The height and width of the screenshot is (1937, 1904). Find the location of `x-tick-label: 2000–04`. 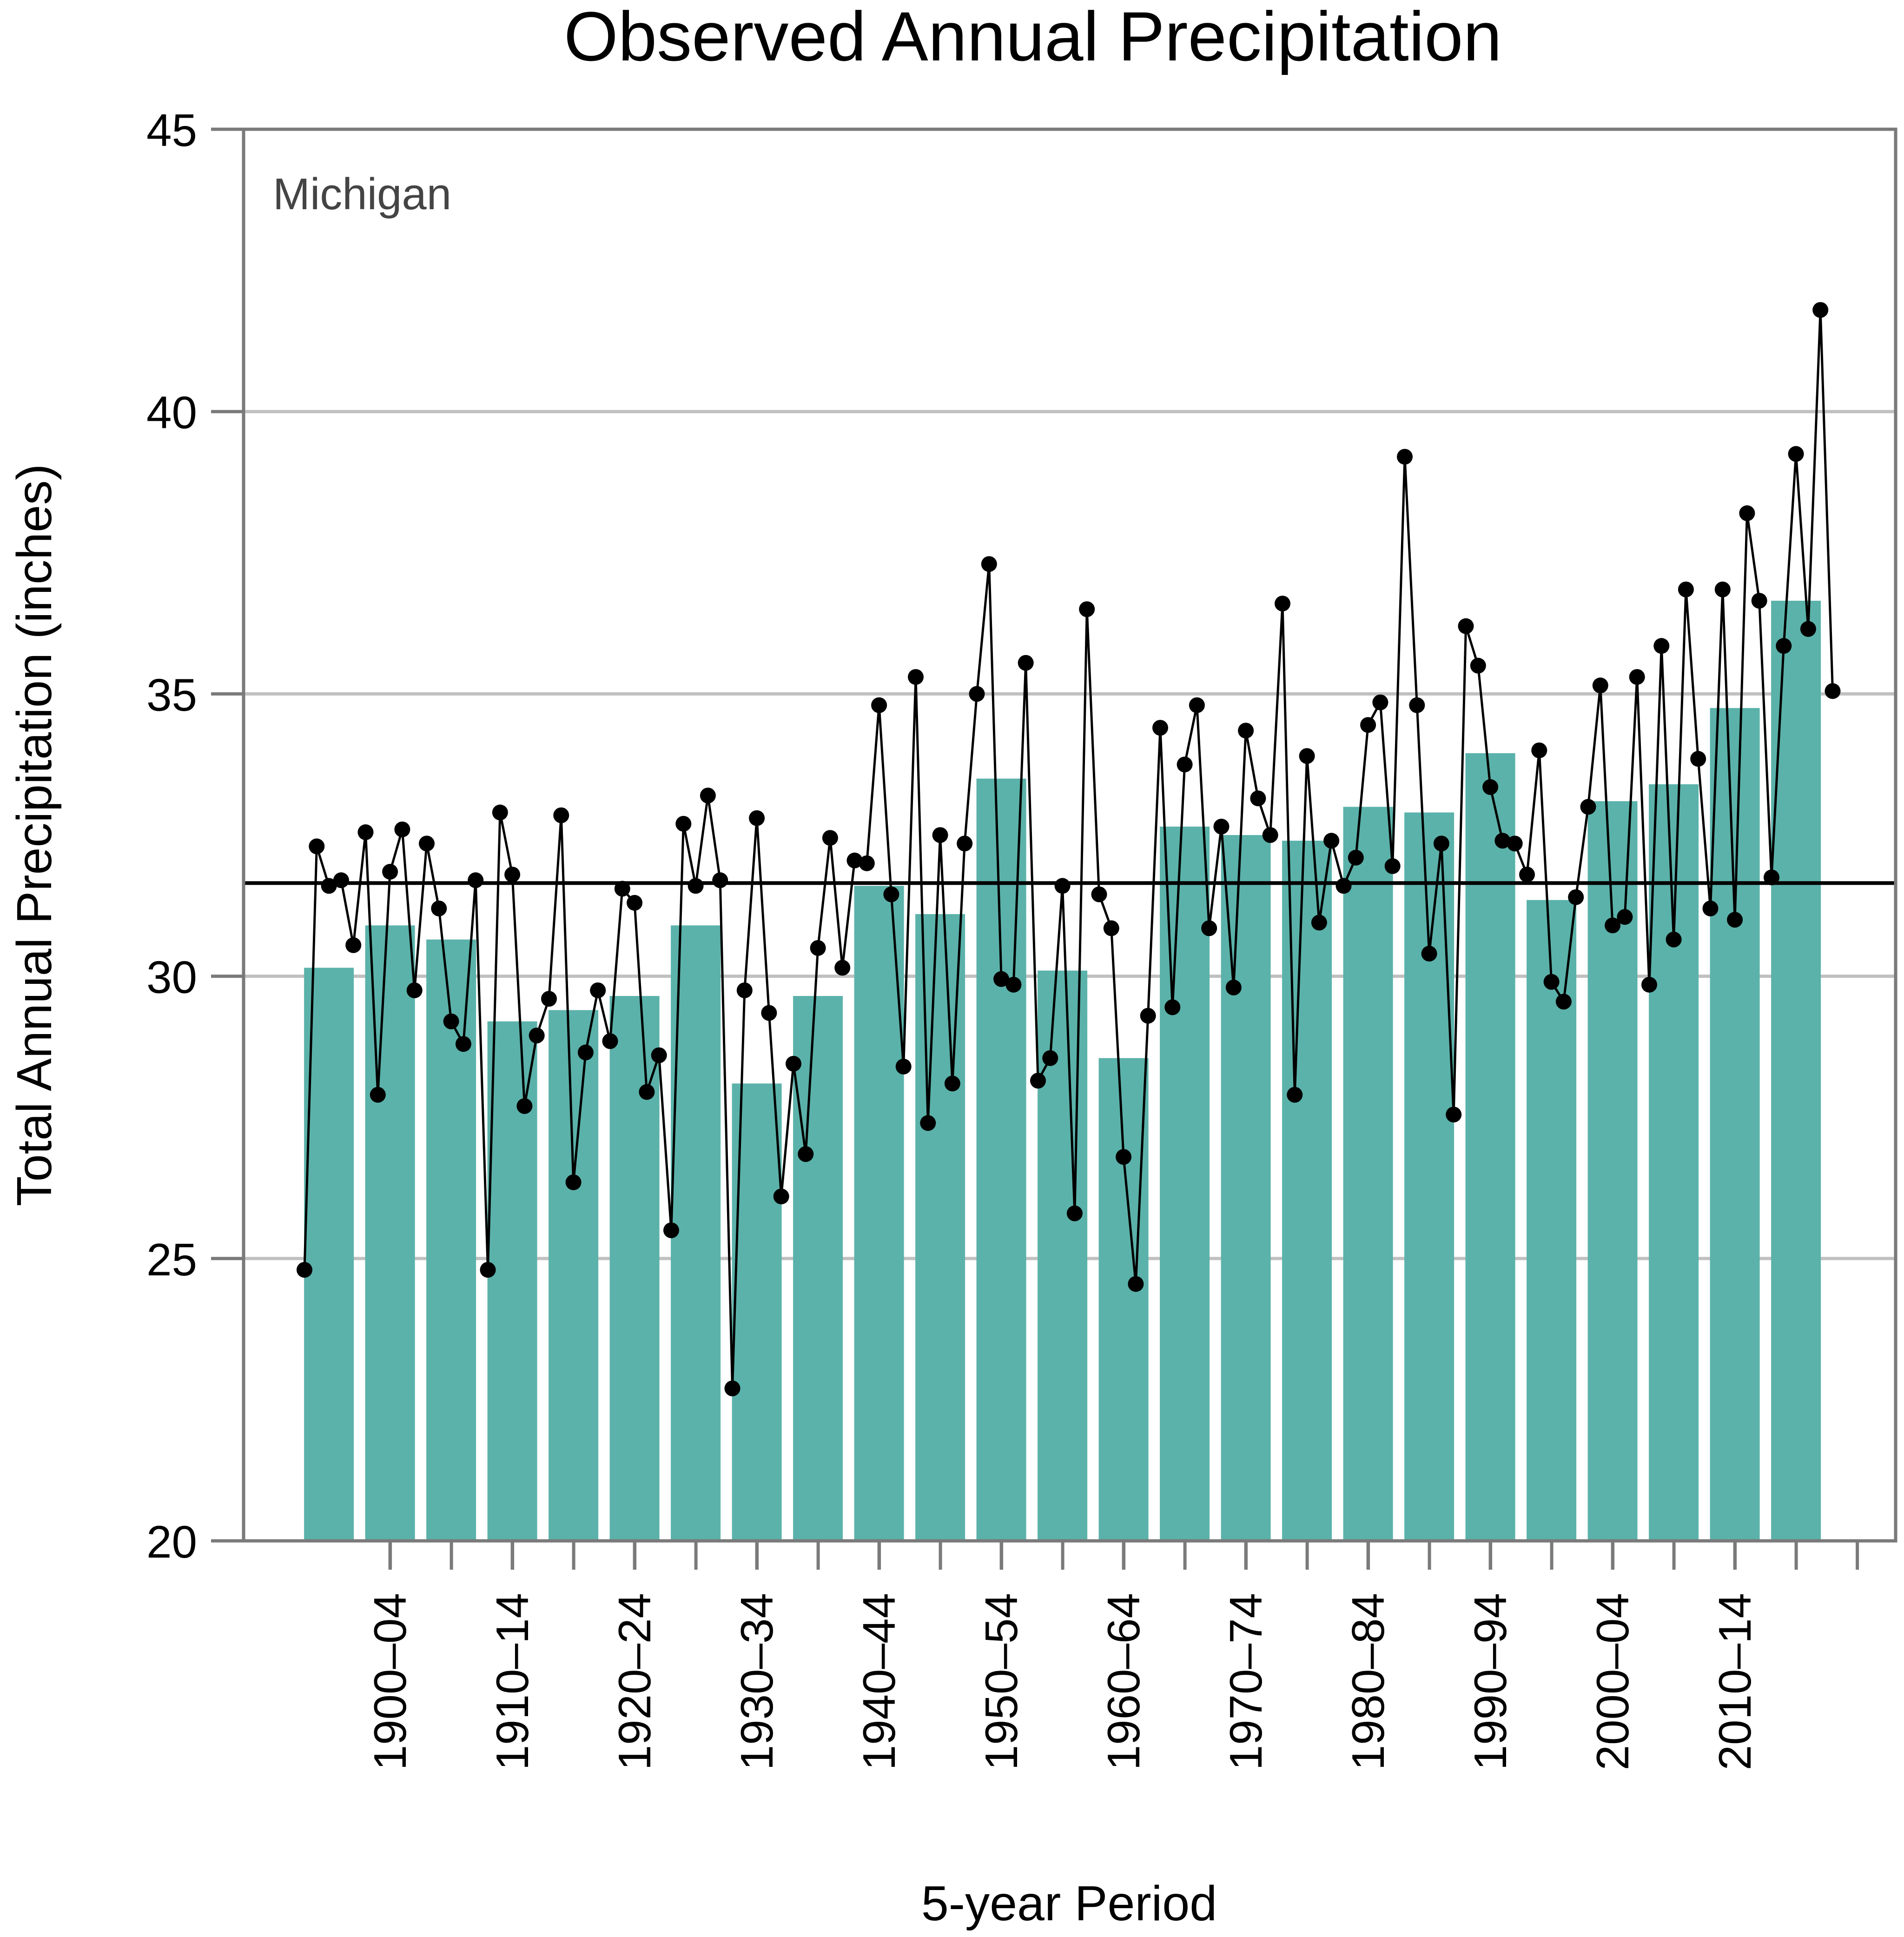

x-tick-label: 2000–04 is located at coordinates (1612, 1682).